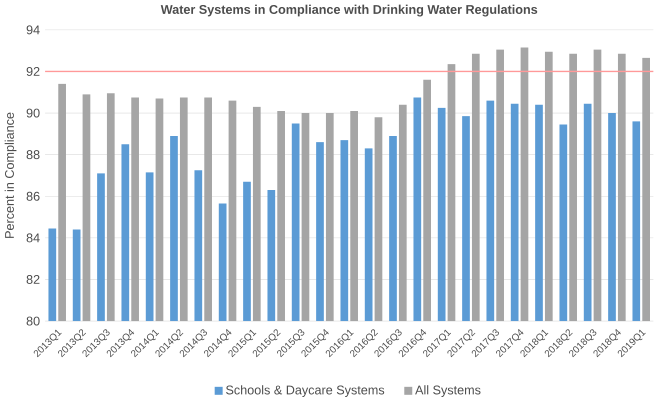  What do you see at coordinates (305, 391) in the screenshot?
I see `legend-label: Schools & Daycare Systems` at bounding box center [305, 391].